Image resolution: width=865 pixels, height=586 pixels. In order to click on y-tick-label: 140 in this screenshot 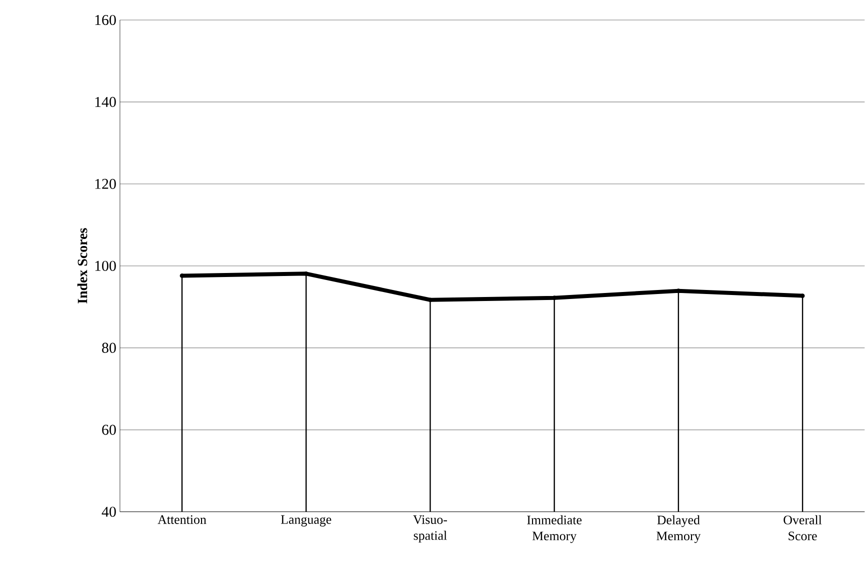, I will do `click(105, 102)`.